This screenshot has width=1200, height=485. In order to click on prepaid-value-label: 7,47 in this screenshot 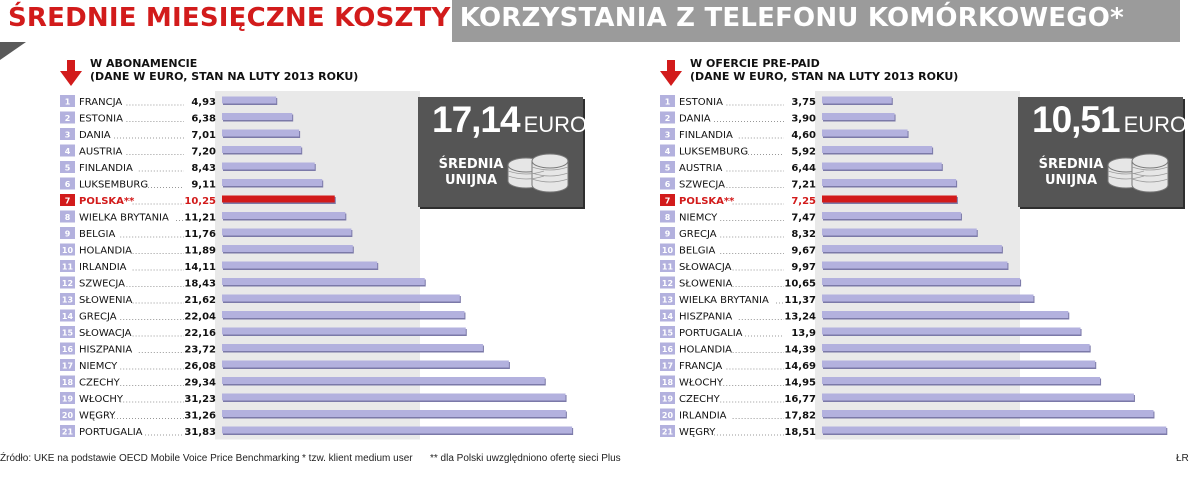, I will do `click(803, 218)`.